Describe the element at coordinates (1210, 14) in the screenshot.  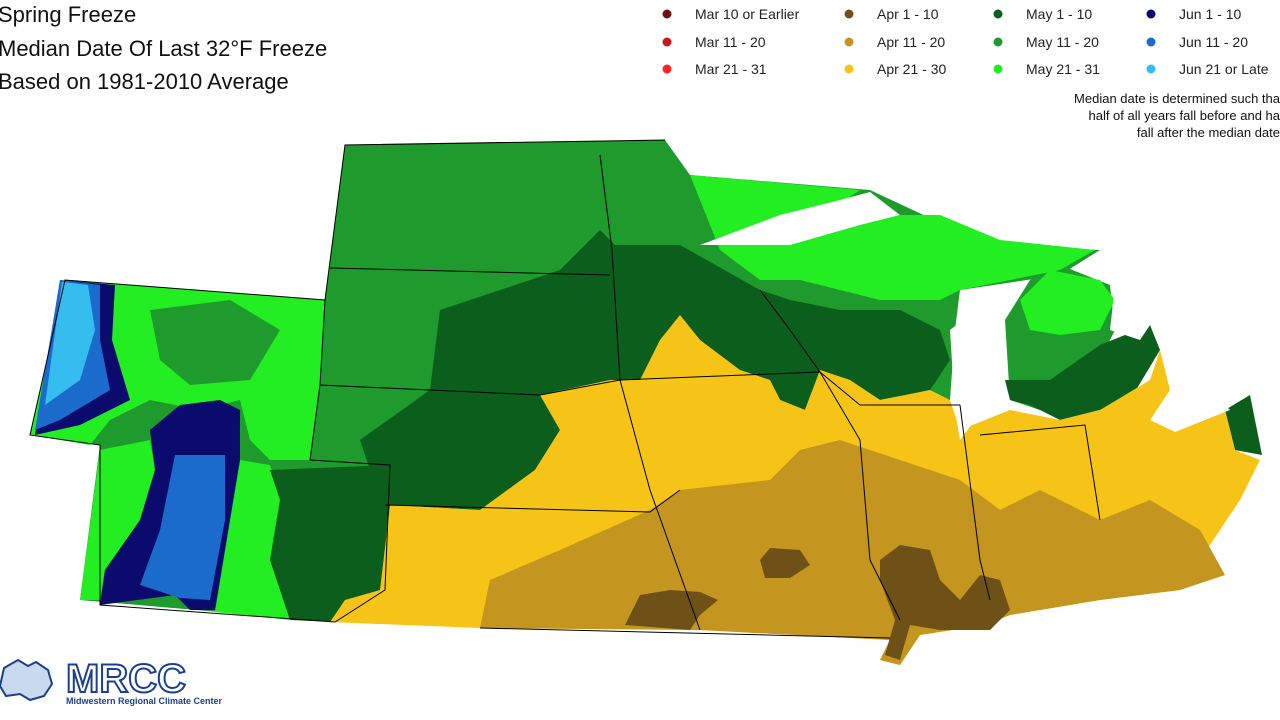
I see `legend-label: Jun 1 - 10` at that location.